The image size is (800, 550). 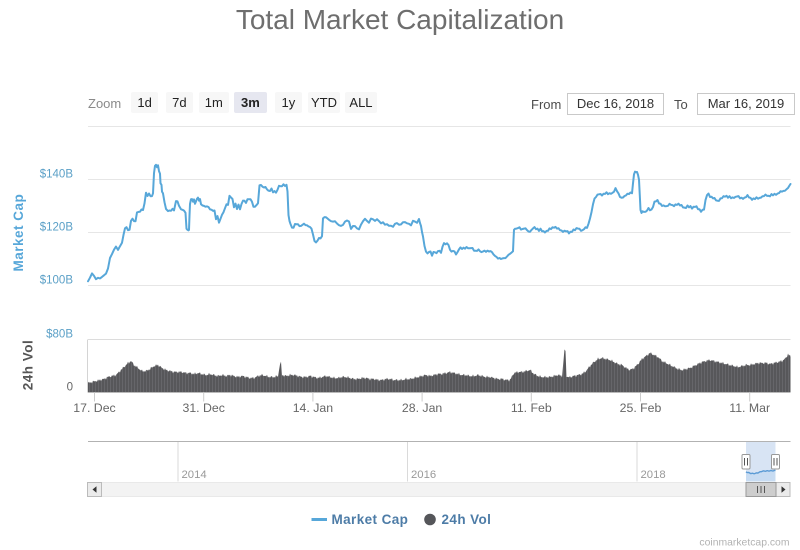 What do you see at coordinates (59, 335) in the screenshot?
I see `svg-text: $80B` at bounding box center [59, 335].